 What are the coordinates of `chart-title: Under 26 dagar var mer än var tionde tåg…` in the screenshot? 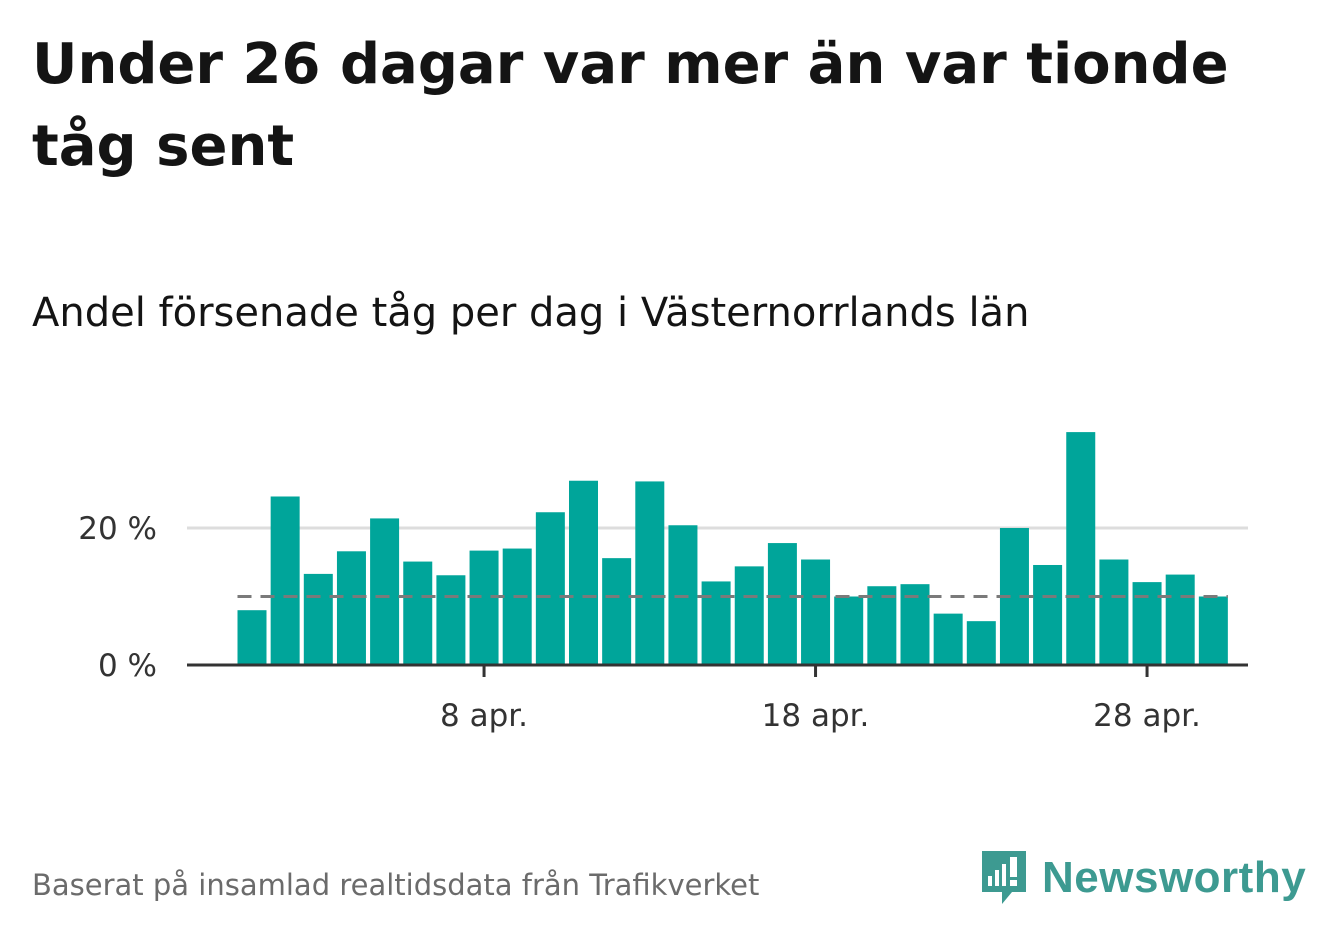 It's located at (630, 105).